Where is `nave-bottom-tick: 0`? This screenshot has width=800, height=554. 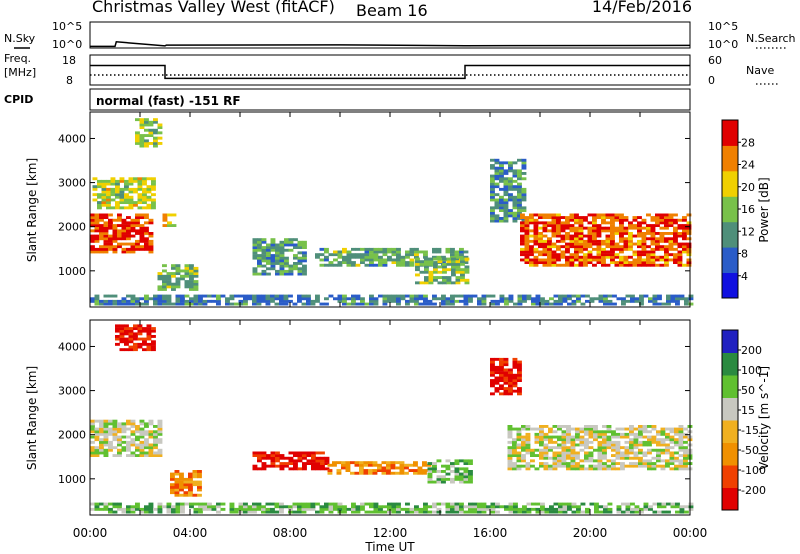 nave-bottom-tick: 0 is located at coordinates (711, 80).